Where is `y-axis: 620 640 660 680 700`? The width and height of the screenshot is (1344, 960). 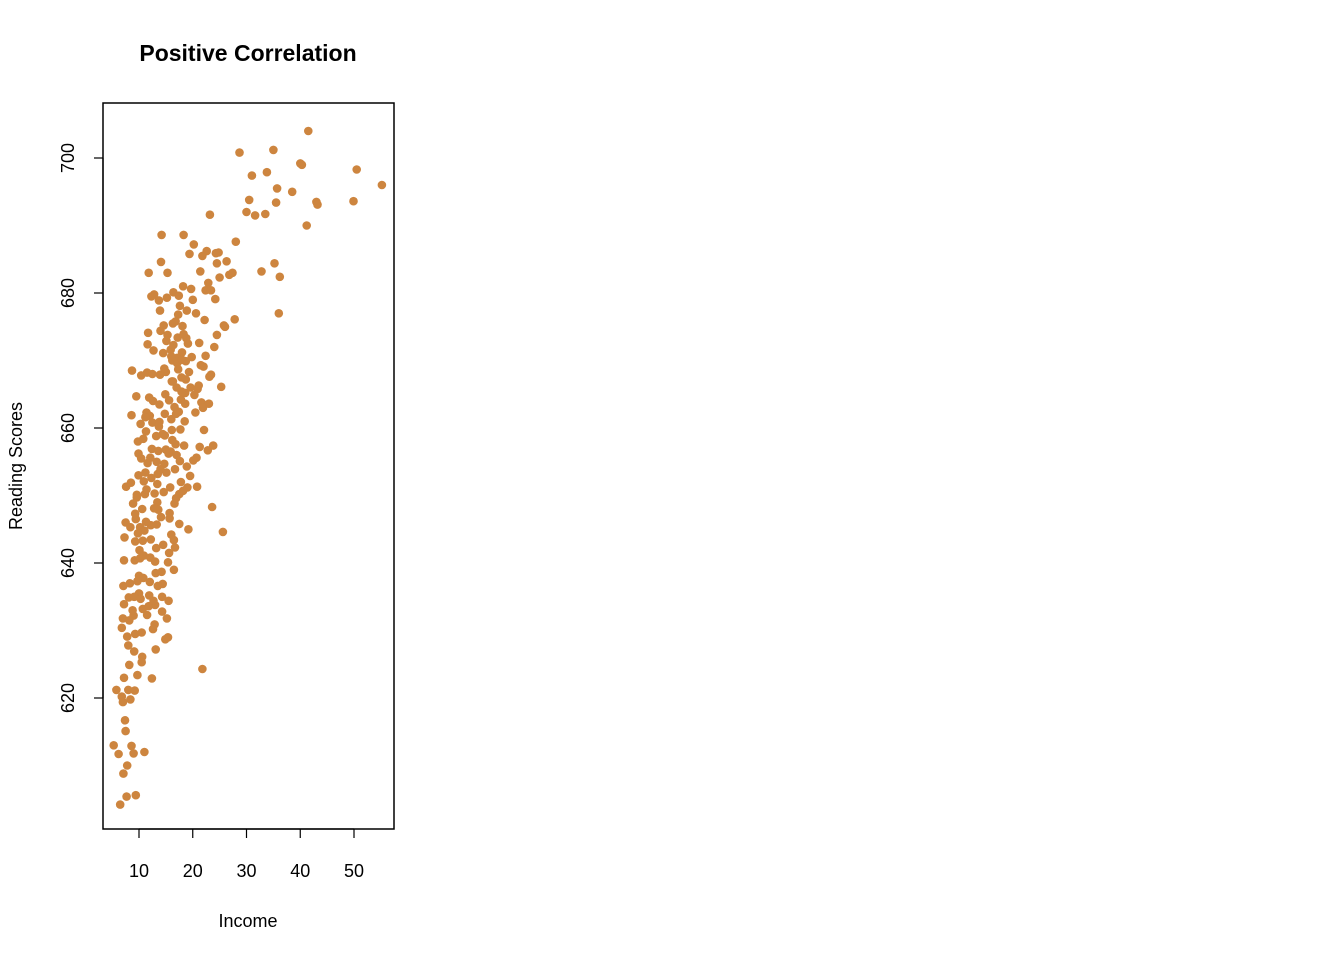 y-axis: 620 640 660 680 700 is located at coordinates (81, 428).